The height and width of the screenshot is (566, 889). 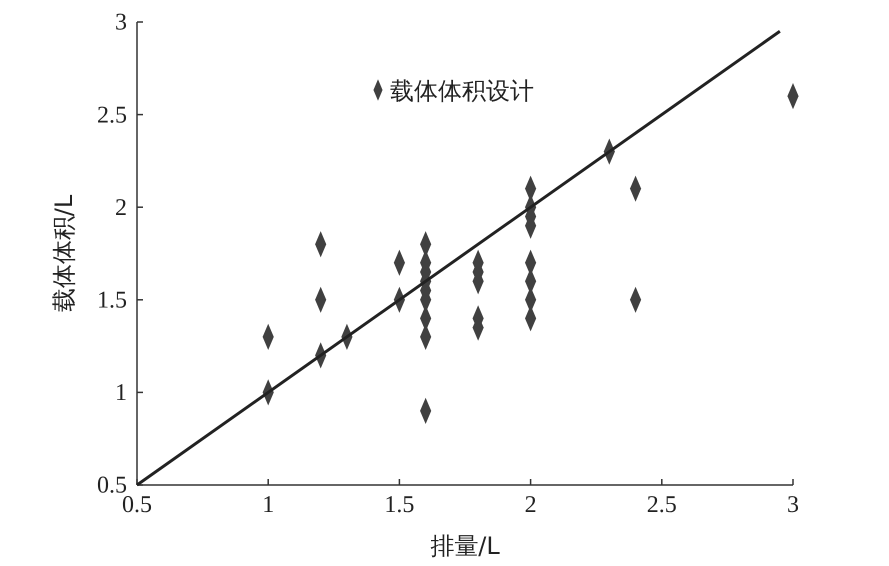 What do you see at coordinates (64, 253) in the screenshot?
I see `y-axis-title: 载体体积/L` at bounding box center [64, 253].